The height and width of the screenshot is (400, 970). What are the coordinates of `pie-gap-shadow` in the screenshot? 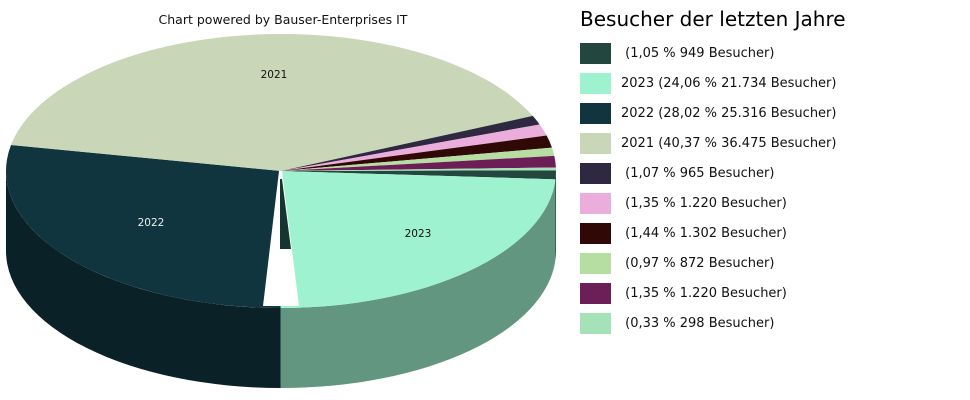 It's located at (285, 214).